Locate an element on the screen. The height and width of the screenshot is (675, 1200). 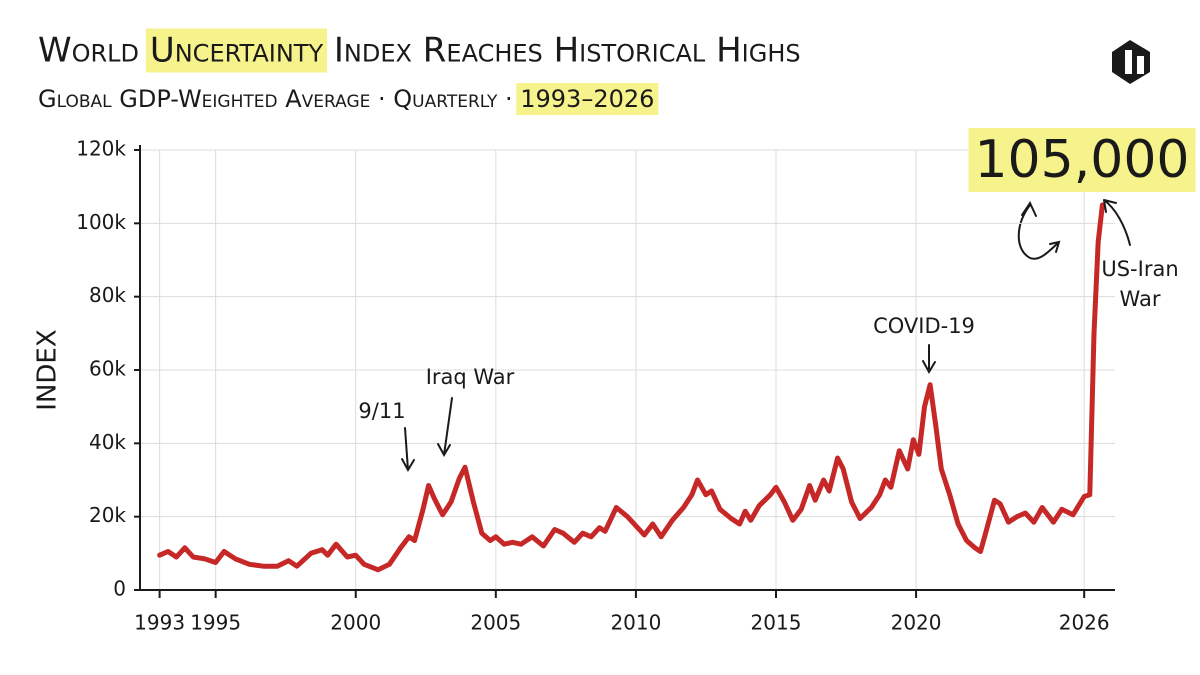
title-highlight is located at coordinates (236, 50).